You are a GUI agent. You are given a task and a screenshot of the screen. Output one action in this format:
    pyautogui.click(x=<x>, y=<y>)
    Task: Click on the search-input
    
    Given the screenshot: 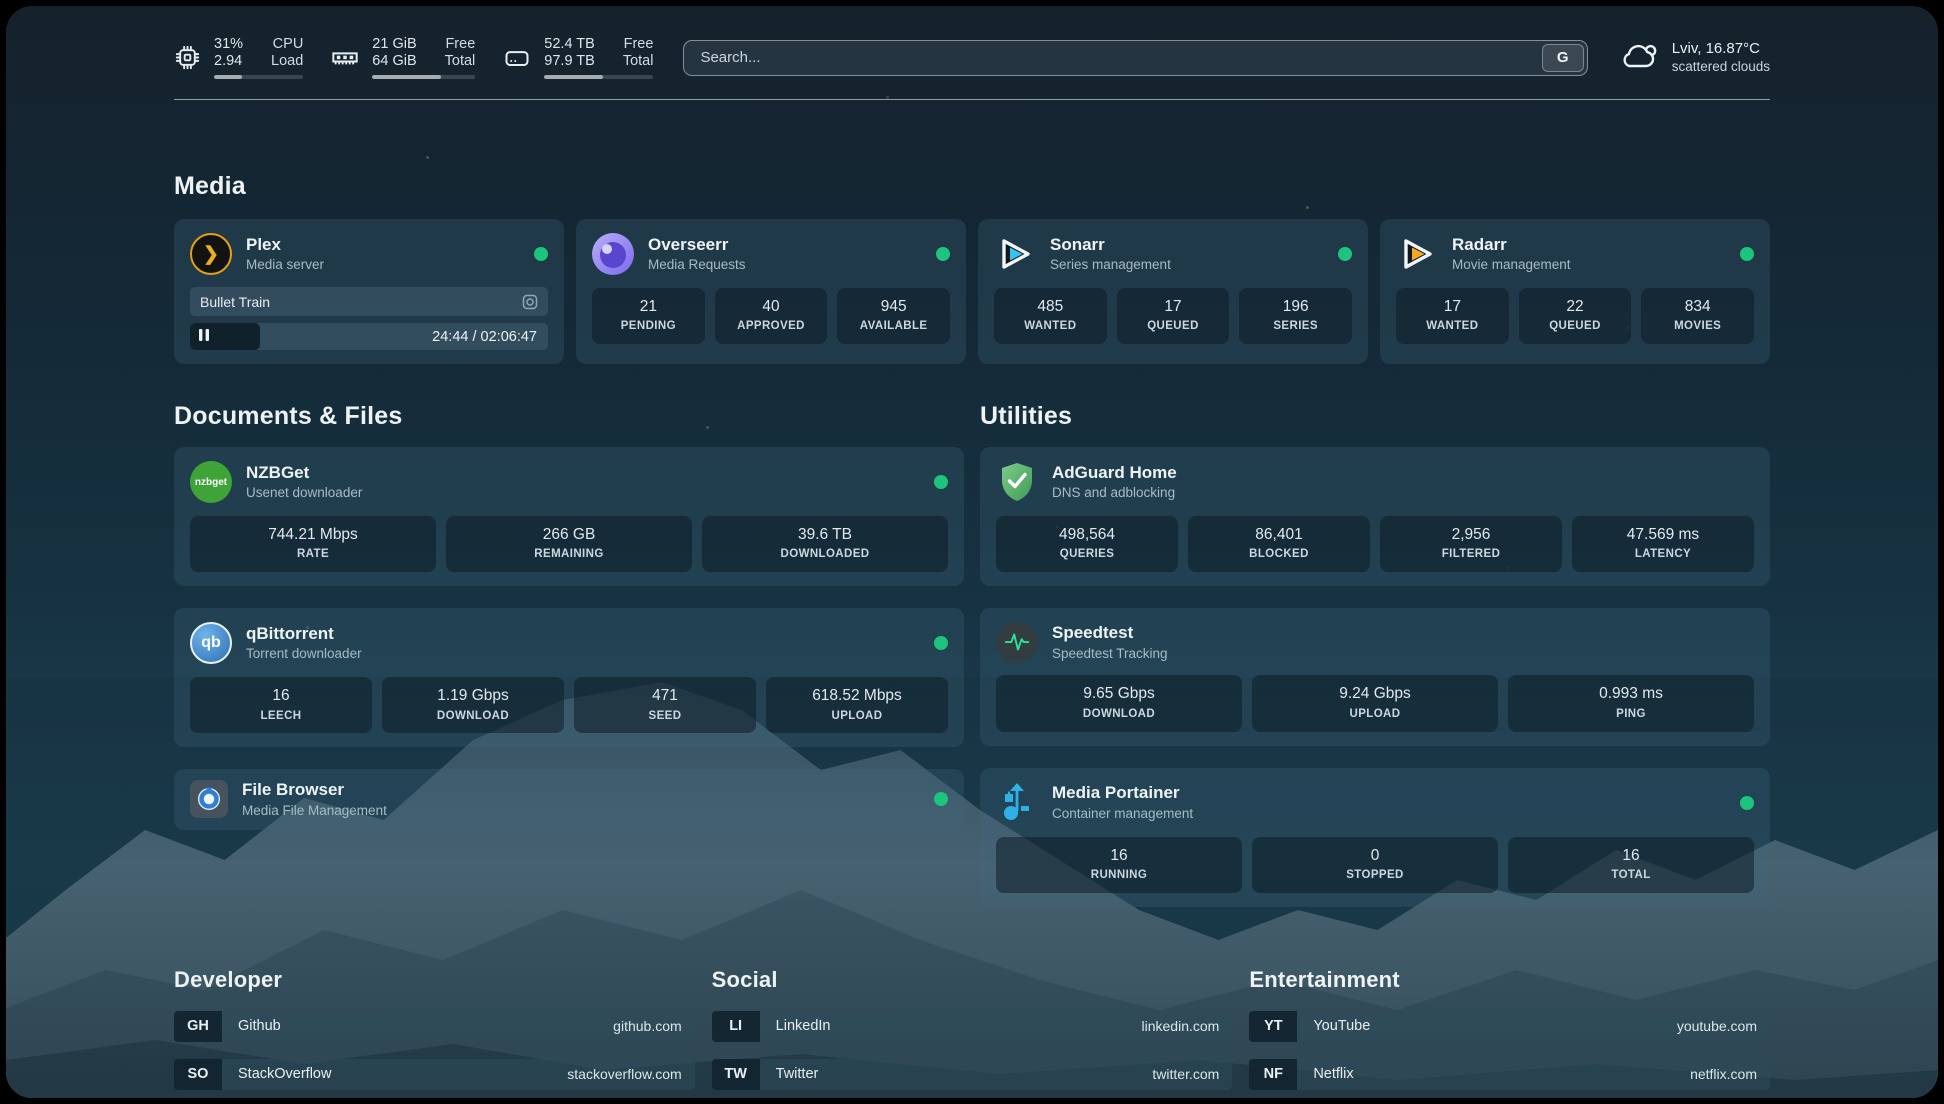 What is the action you would take?
    pyautogui.click(x=1111, y=57)
    